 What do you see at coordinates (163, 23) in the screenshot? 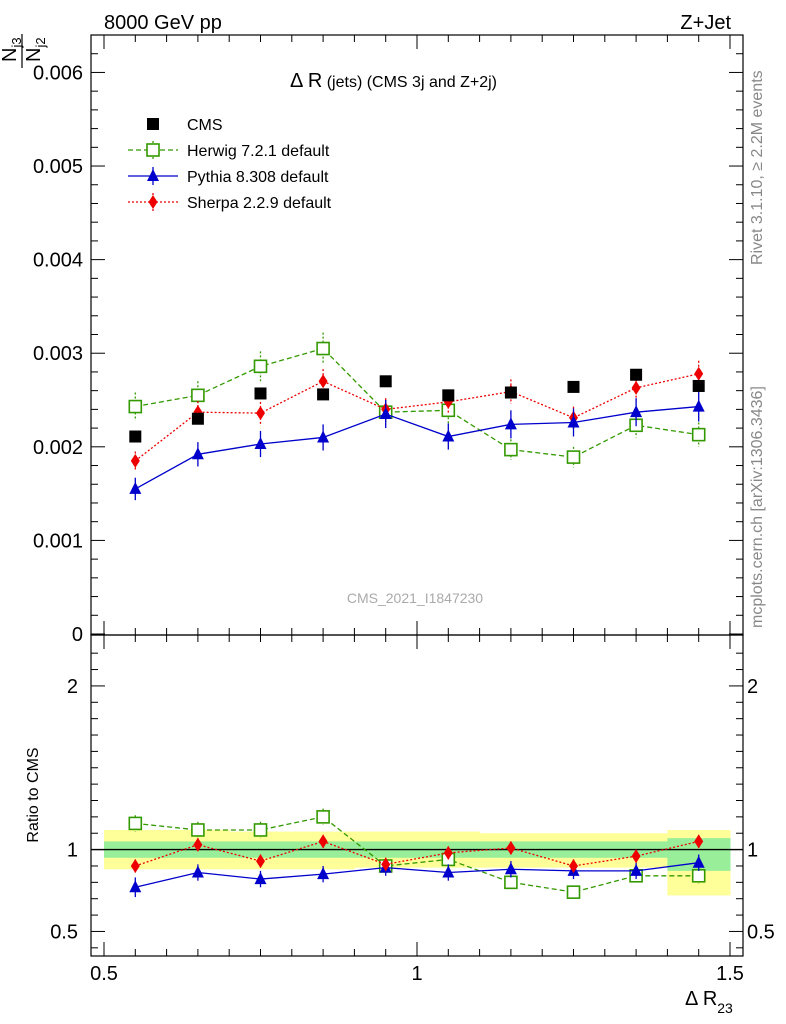
I see `header-left: 8000 GeV pp` at bounding box center [163, 23].